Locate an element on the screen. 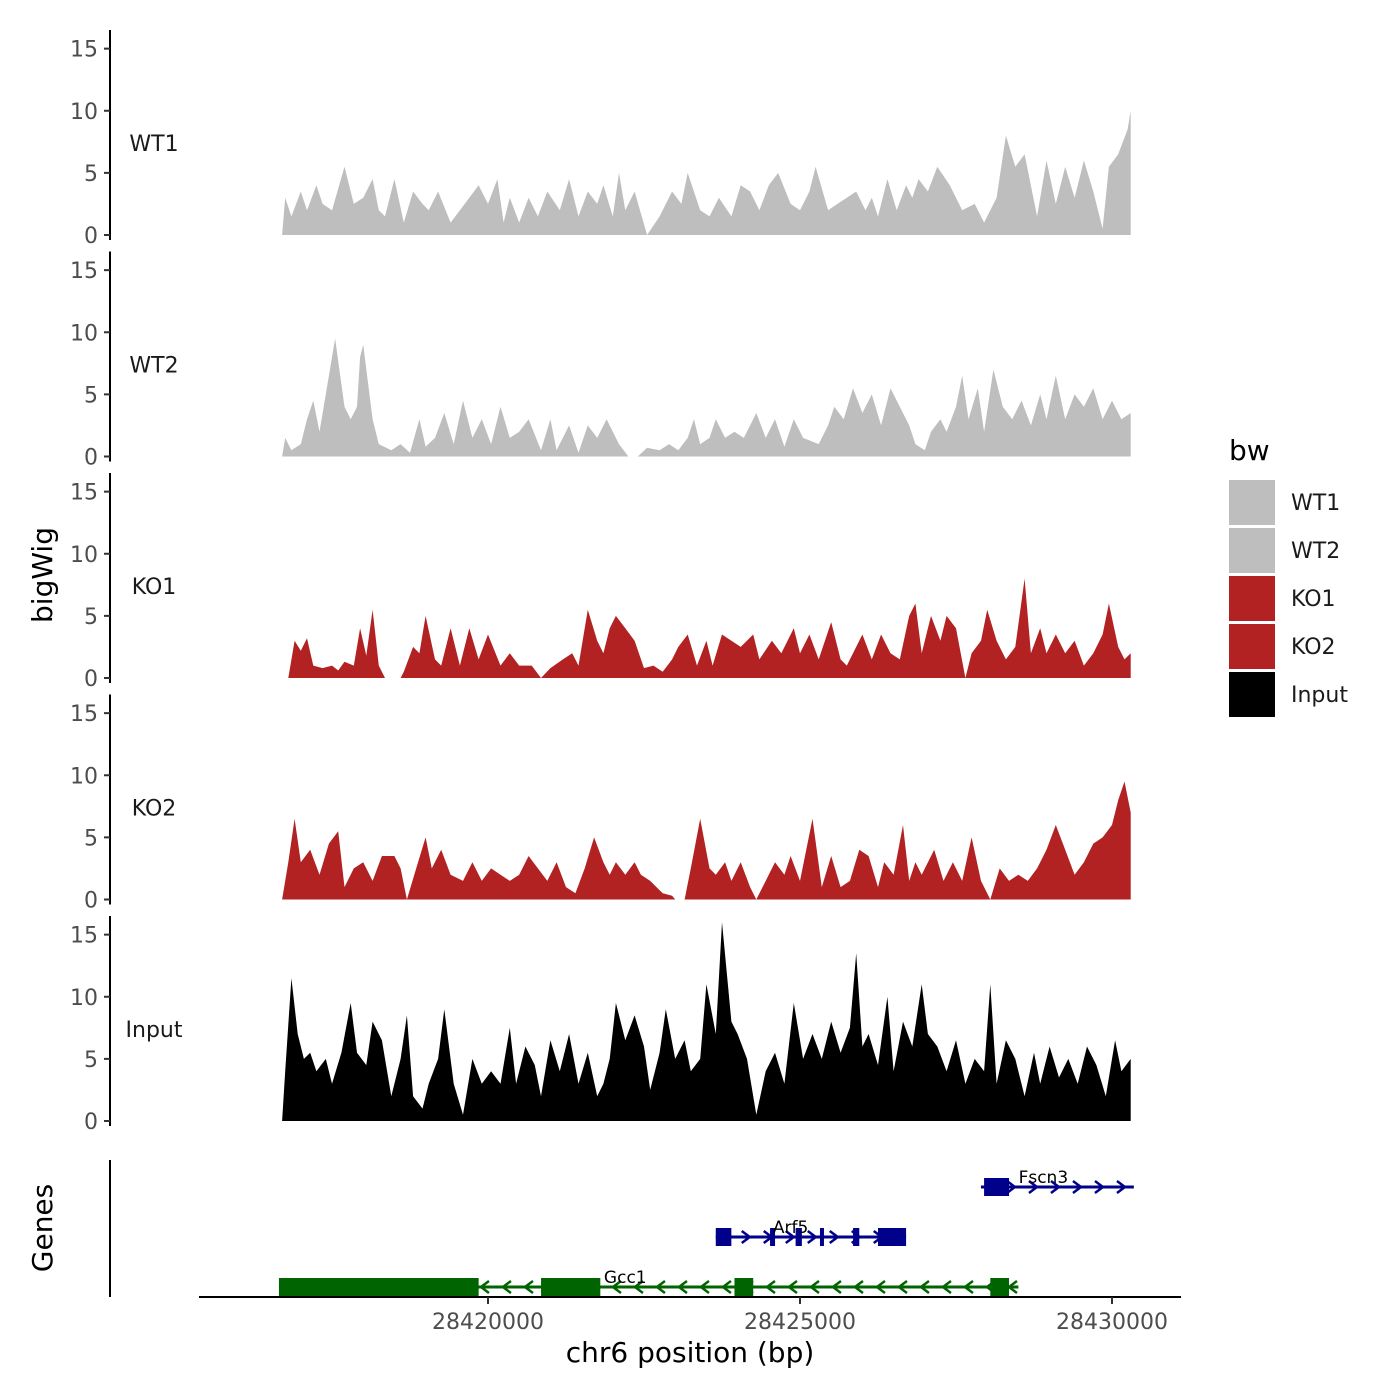 This screenshot has width=1400, height=1400. track-wt2: 0 5 10 15 WT2 is located at coordinates (600, 361).